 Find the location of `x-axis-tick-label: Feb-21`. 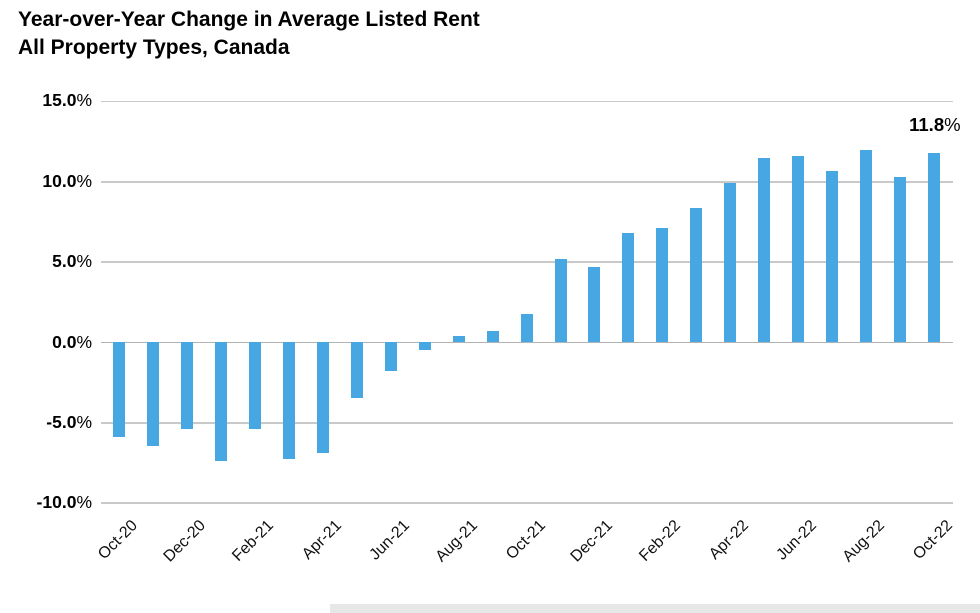

x-axis-tick-label: Feb-21 is located at coordinates (253, 541).